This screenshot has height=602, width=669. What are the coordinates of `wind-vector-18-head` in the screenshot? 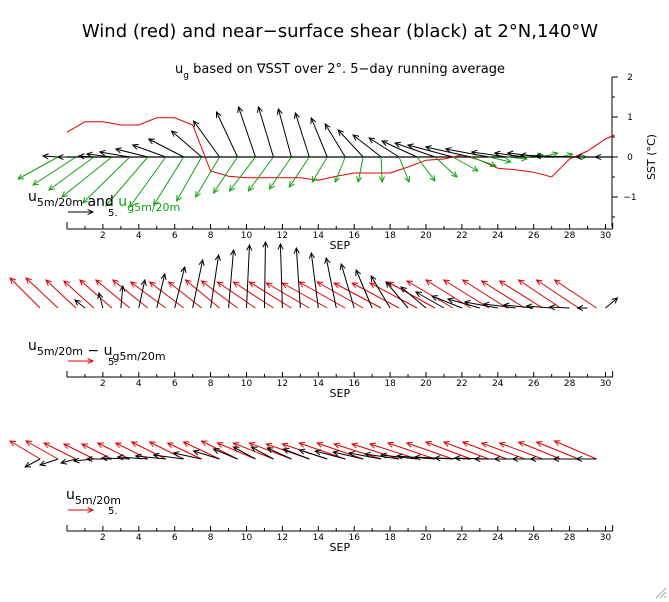 It's located at (320, 444).